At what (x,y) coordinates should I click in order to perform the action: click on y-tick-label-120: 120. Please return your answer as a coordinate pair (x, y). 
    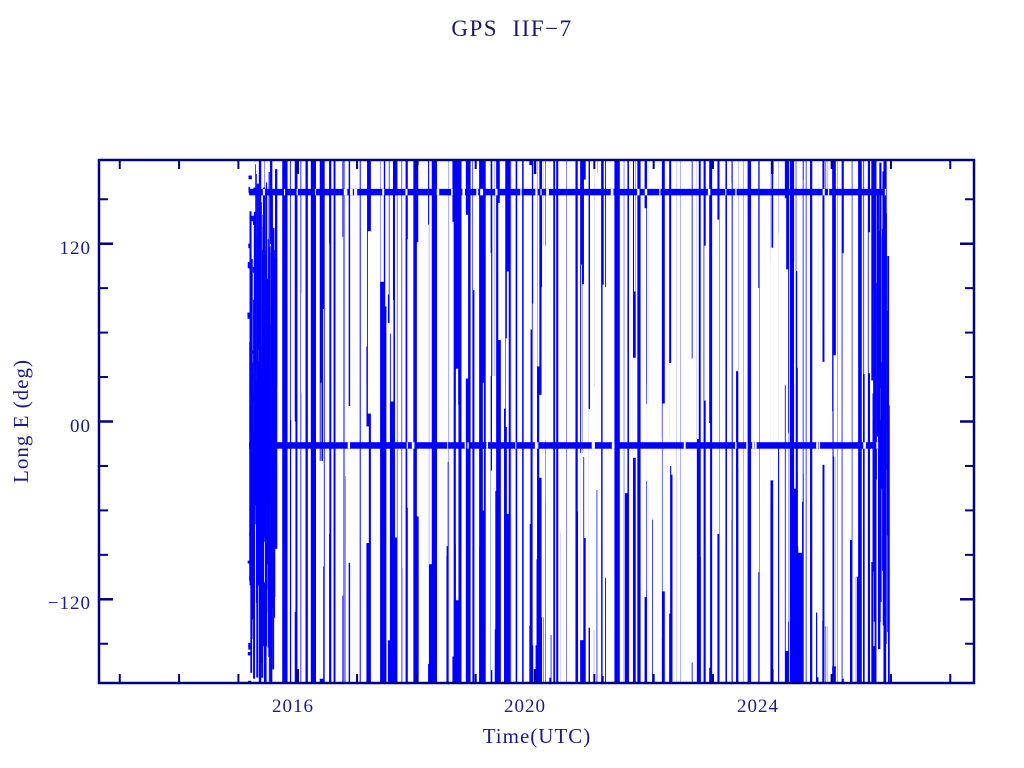
    Looking at the image, I should click on (76, 248).